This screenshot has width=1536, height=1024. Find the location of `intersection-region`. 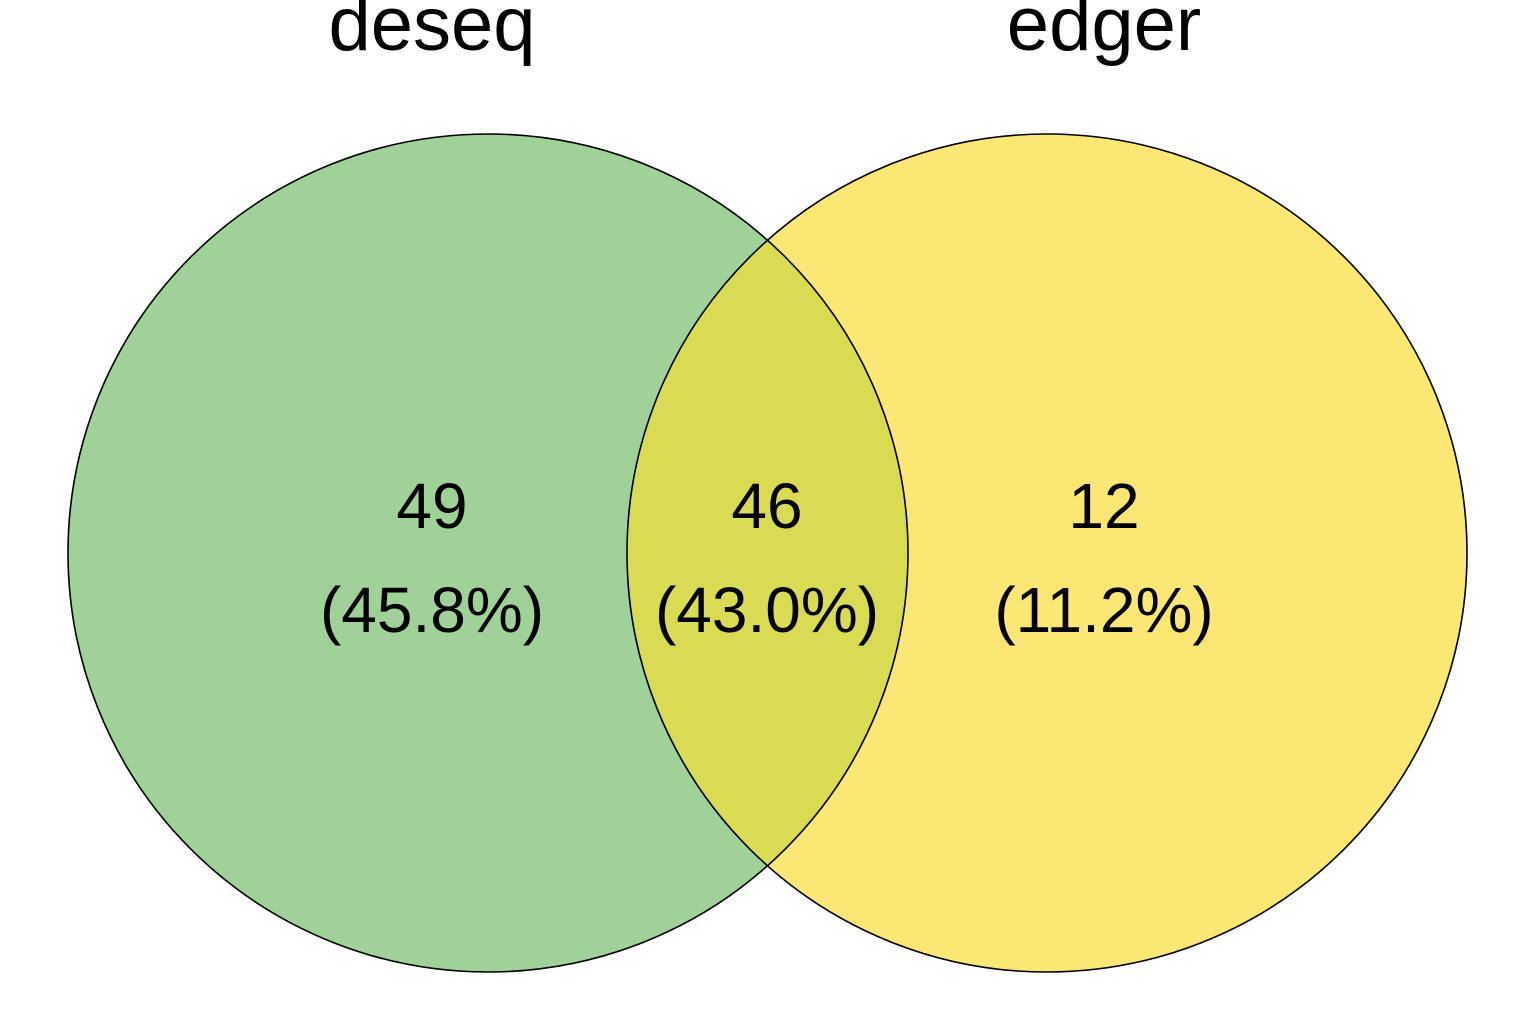

intersection-region is located at coordinates (767, 553).